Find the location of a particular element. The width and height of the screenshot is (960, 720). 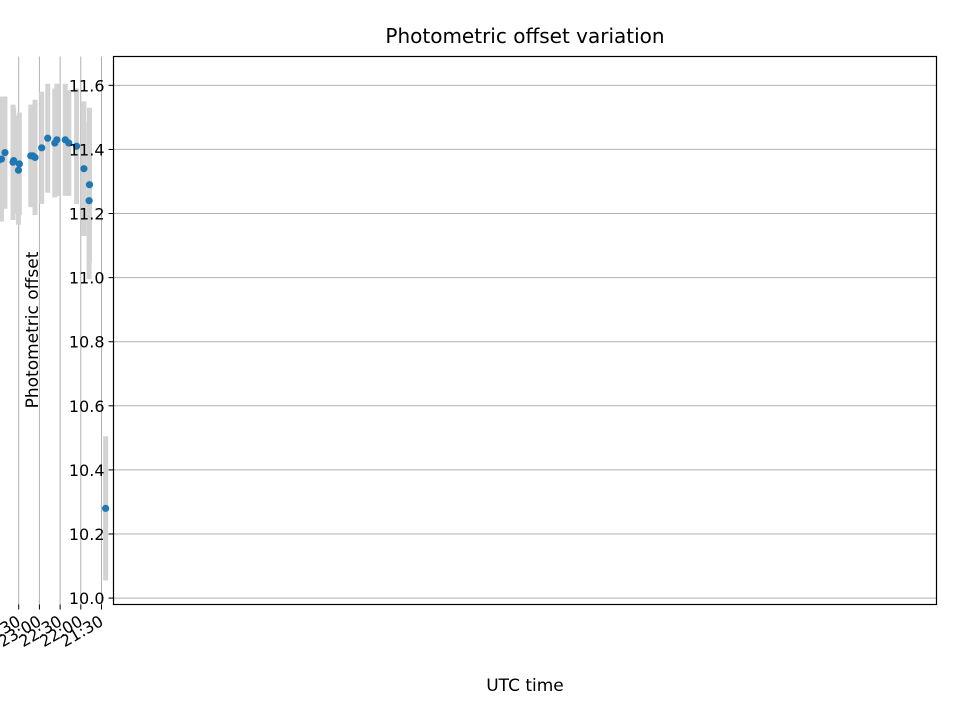

data-point-layer is located at coordinates (55, 323).